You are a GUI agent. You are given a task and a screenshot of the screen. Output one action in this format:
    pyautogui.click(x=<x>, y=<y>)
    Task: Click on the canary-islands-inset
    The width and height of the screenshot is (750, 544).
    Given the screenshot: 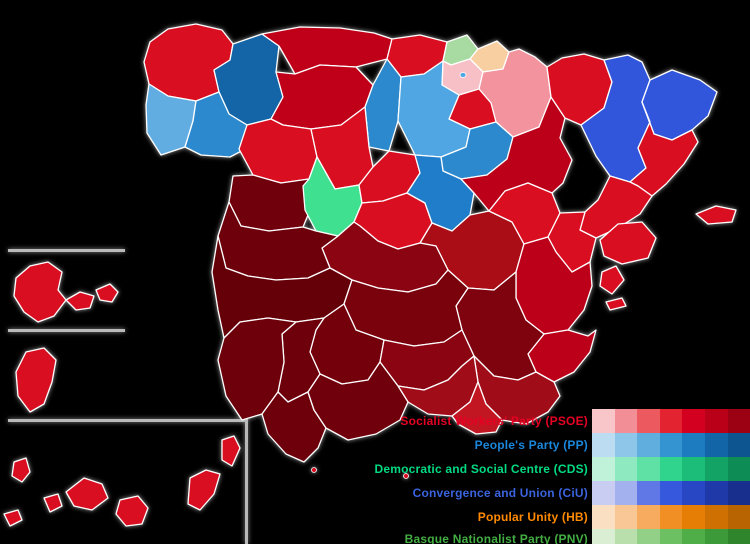 What is the action you would take?
    pyautogui.click(x=122, y=481)
    